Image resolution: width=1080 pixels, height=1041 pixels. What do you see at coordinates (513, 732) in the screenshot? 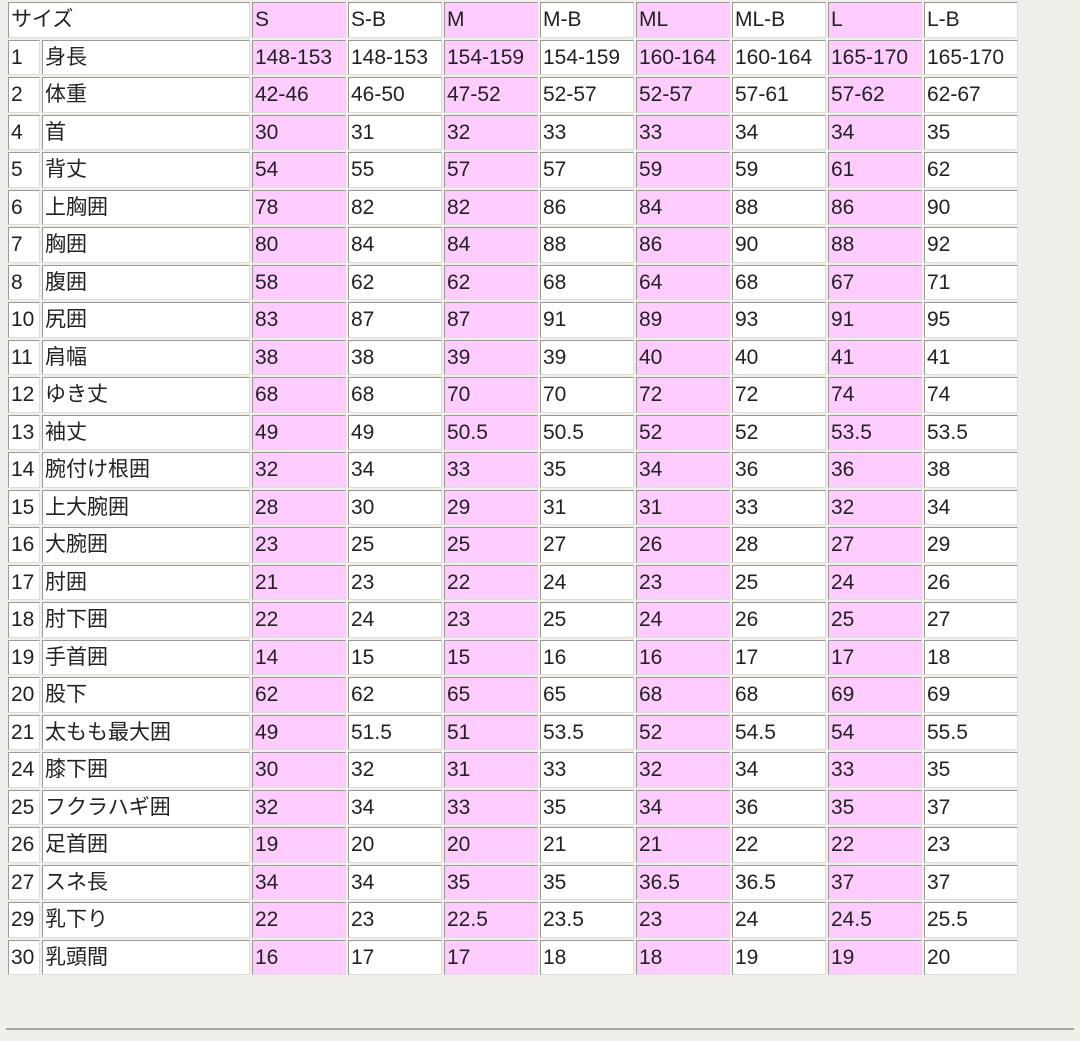
I see `table-row: 21 太もも最大囲 49 51.5 51 53.5 52 54.5 54 55.5` at bounding box center [513, 732].